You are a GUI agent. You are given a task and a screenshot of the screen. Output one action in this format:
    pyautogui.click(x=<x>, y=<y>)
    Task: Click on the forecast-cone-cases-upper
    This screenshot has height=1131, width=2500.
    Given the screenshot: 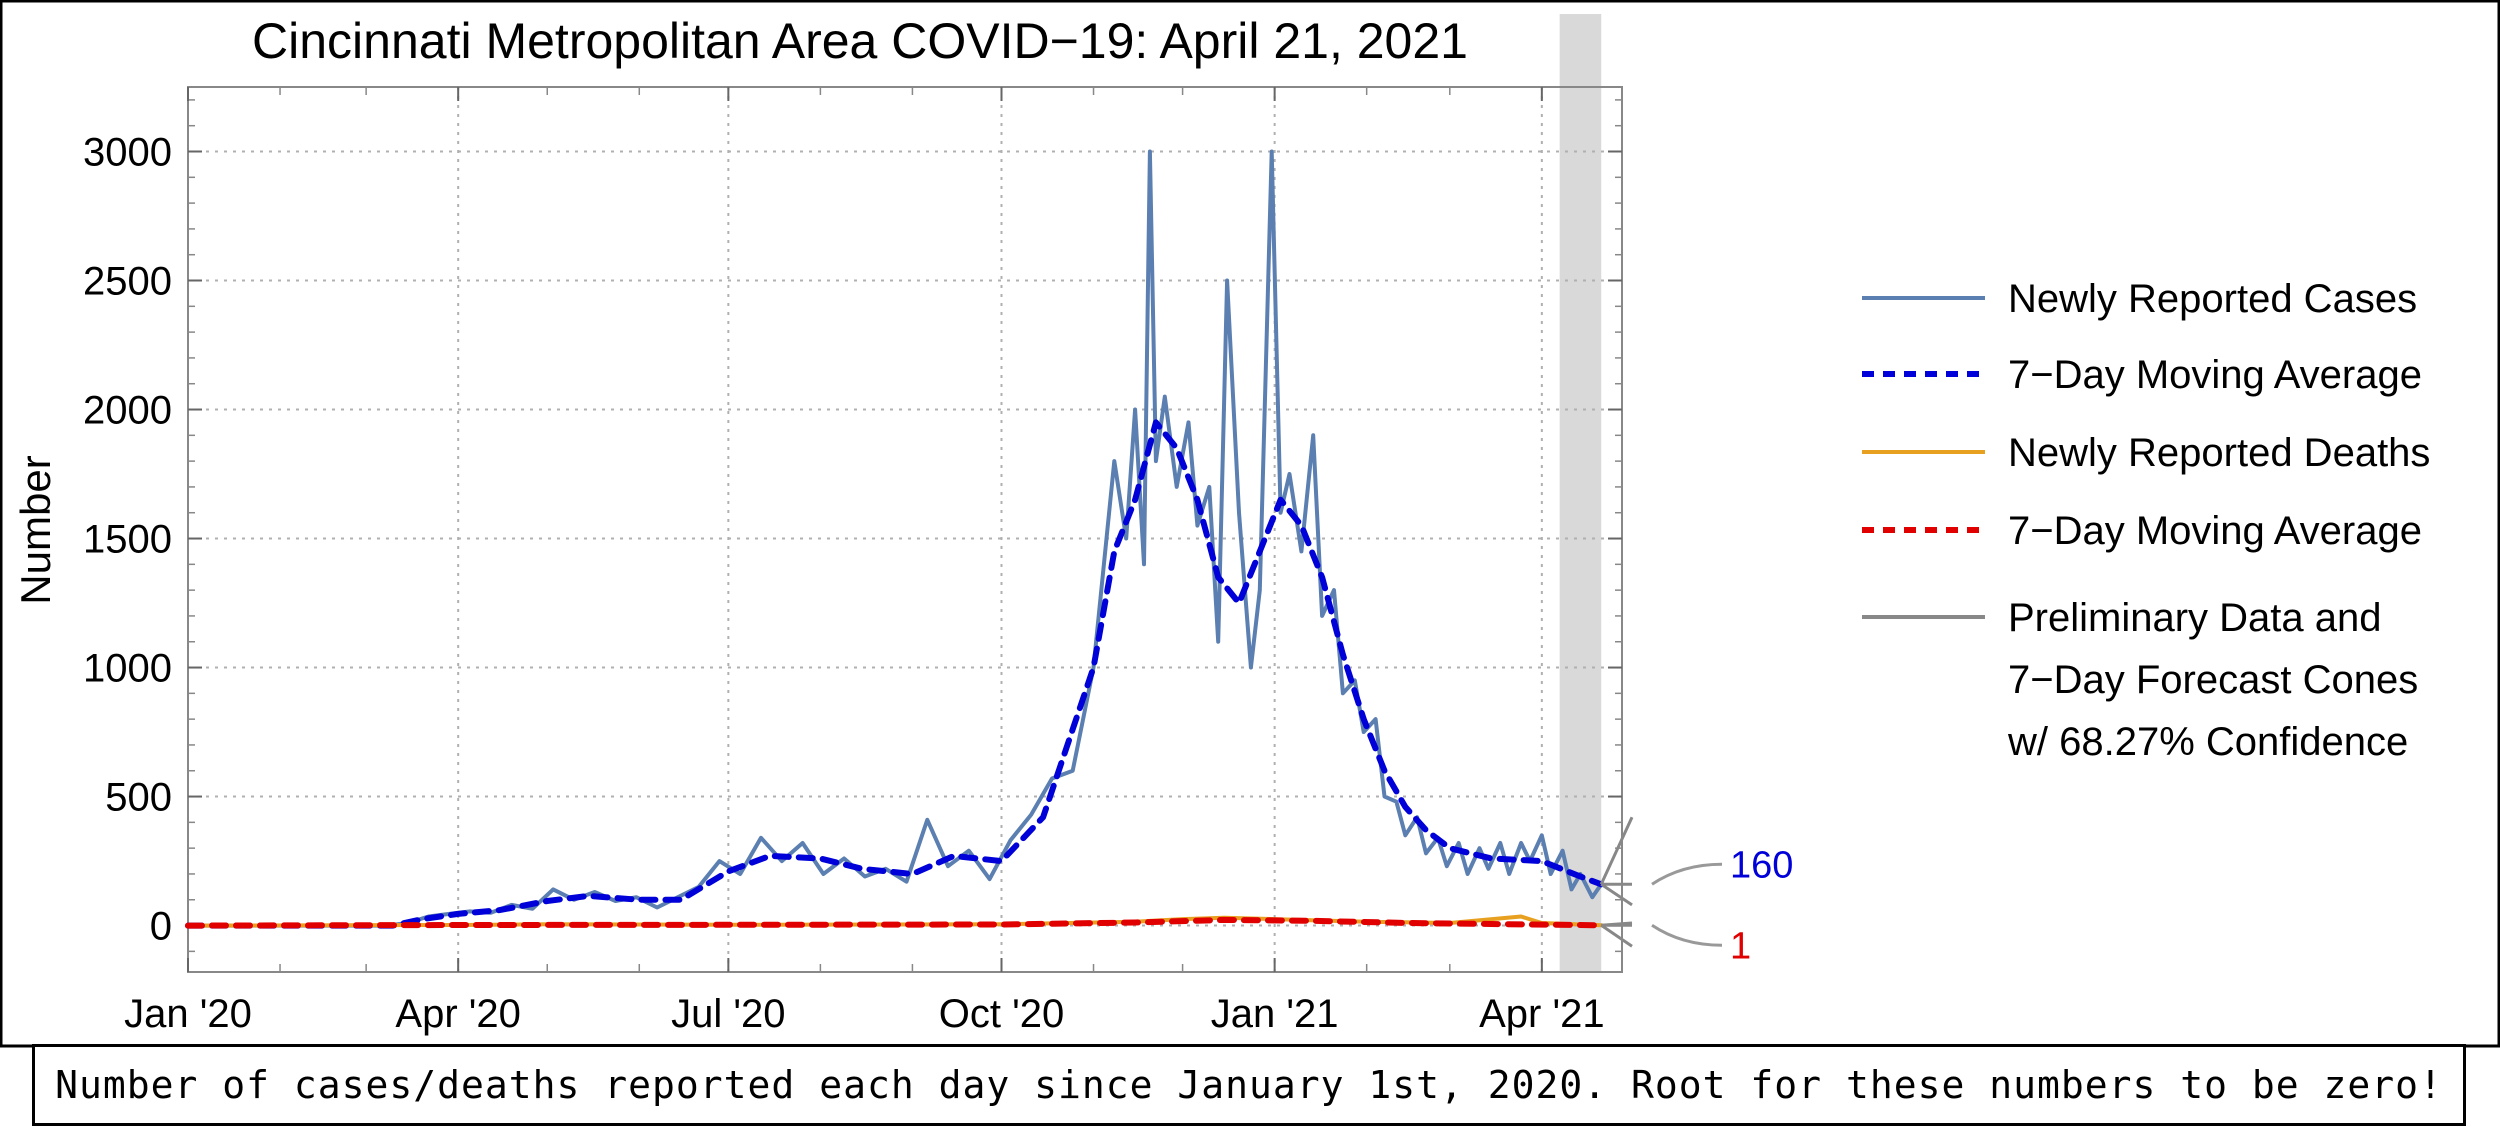 What is the action you would take?
    pyautogui.click(x=1616, y=850)
    